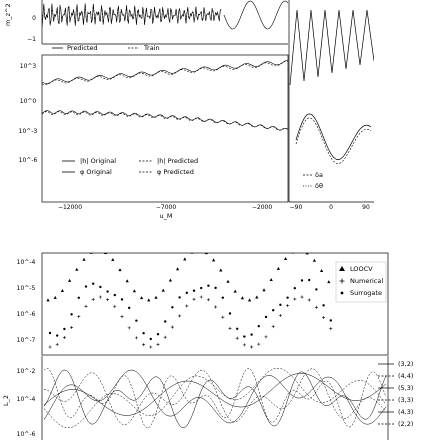 This screenshot has width=432, height=444. I want to click on legend-label: (4,4), so click(405, 376).